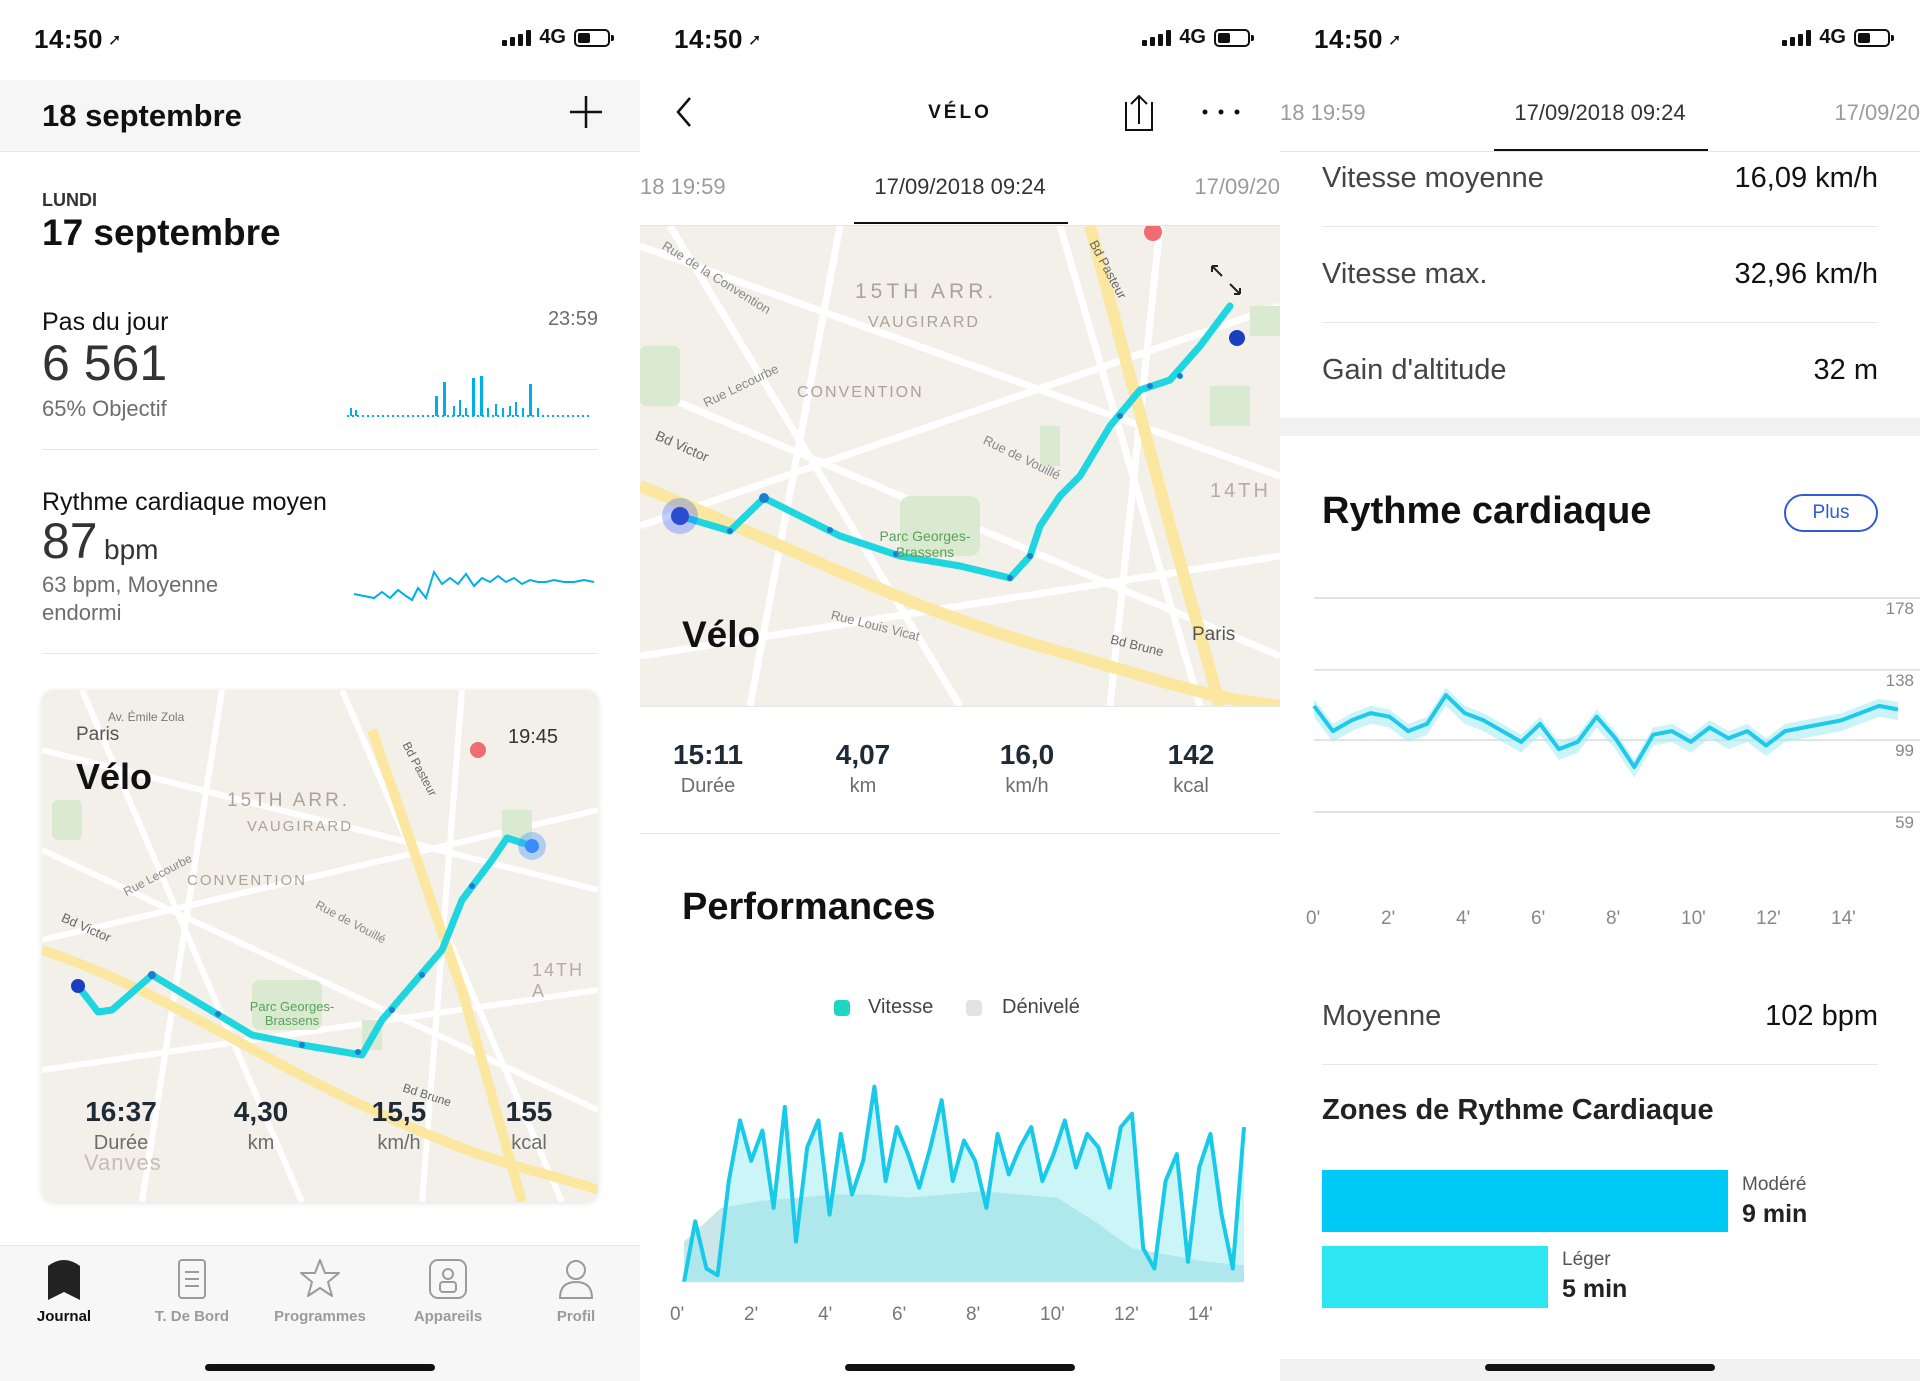 This screenshot has width=1920, height=1381. What do you see at coordinates (1586, 1259) in the screenshot?
I see `zone-light-name: Léger` at bounding box center [1586, 1259].